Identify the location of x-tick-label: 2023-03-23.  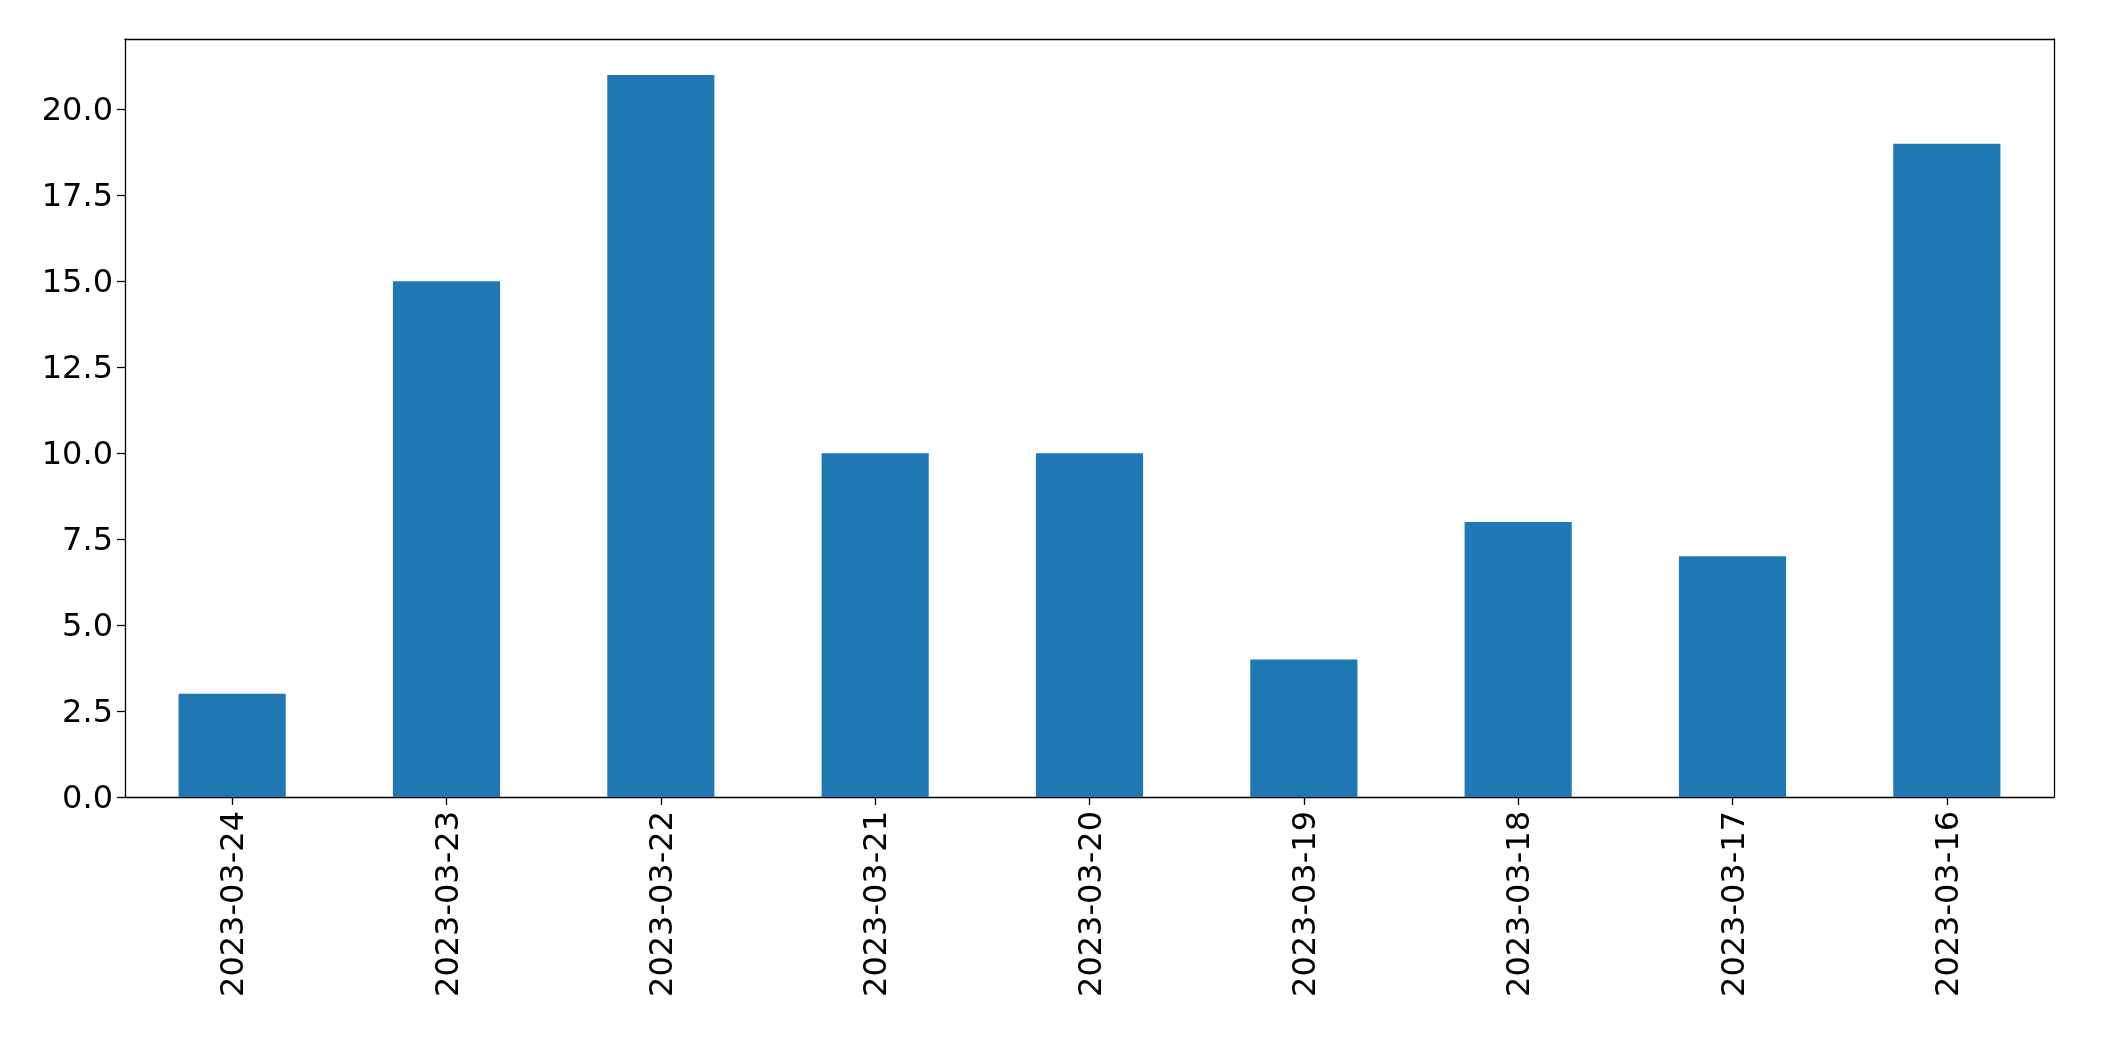
(446, 904).